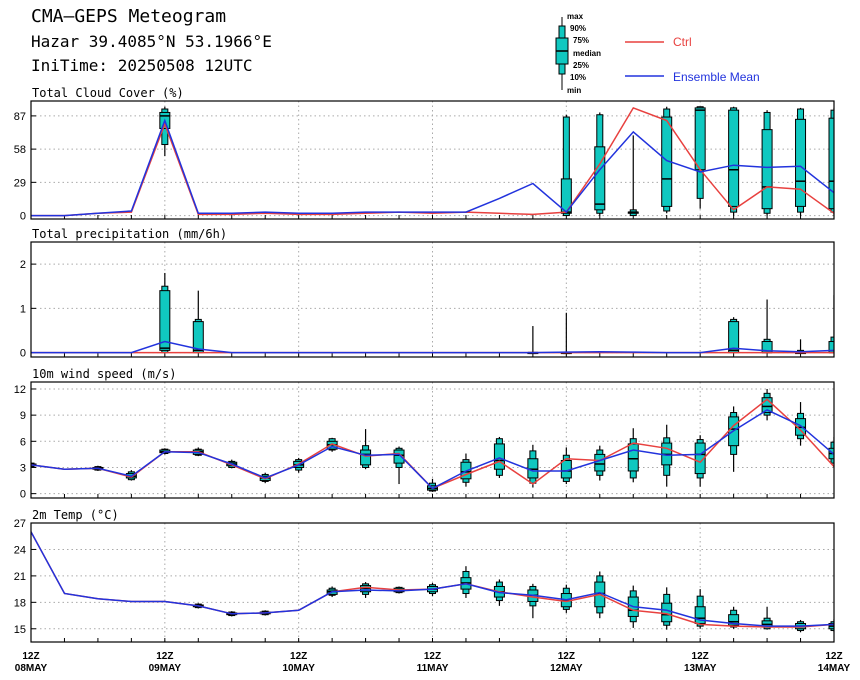  I want to click on ytick-label: 21, so click(20, 577).